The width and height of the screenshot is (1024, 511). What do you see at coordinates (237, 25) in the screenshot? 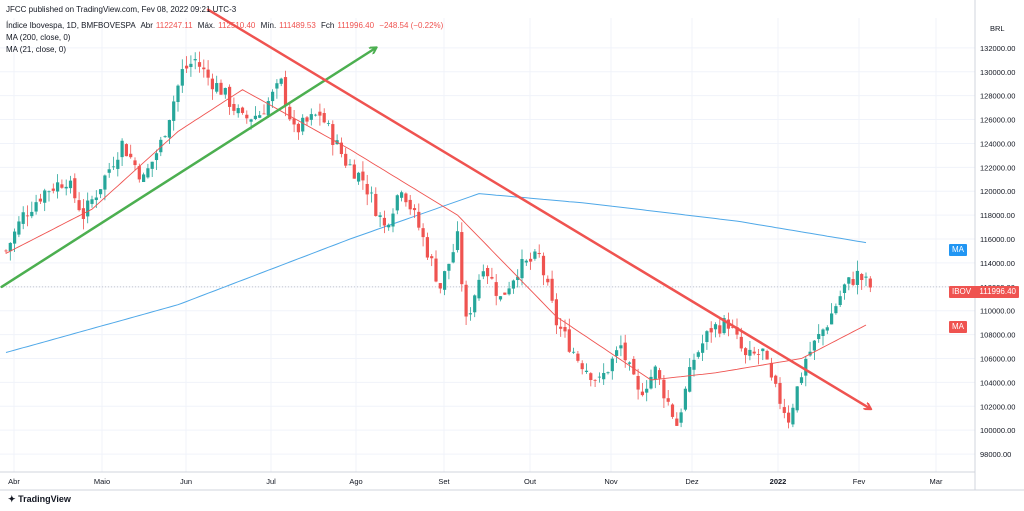
I see `high-value: 112510.40` at bounding box center [237, 25].